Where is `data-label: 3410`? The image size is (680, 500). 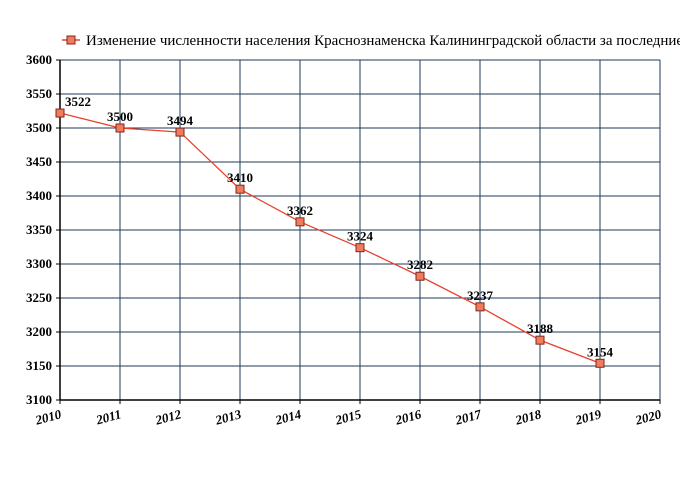 data-label: 3410 is located at coordinates (240, 177).